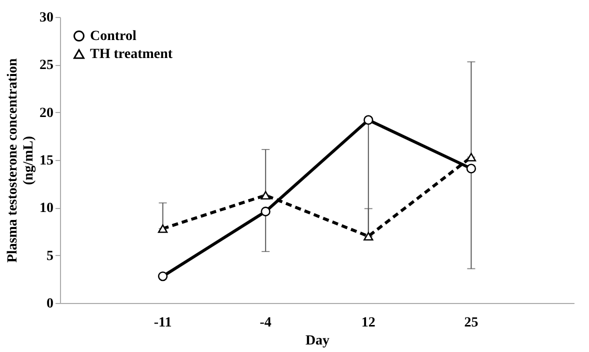 Image resolution: width=589 pixels, height=352 pixels. What do you see at coordinates (471, 323) in the screenshot?
I see `x-tick-label: 25` at bounding box center [471, 323].